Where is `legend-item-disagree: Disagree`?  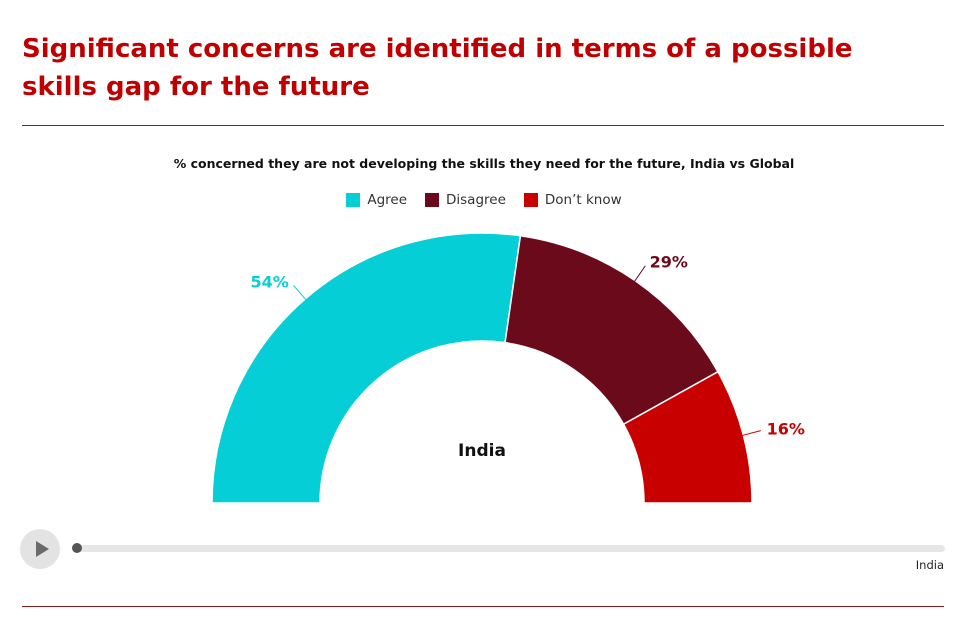 legend-item-disagree: Disagree is located at coordinates (465, 200).